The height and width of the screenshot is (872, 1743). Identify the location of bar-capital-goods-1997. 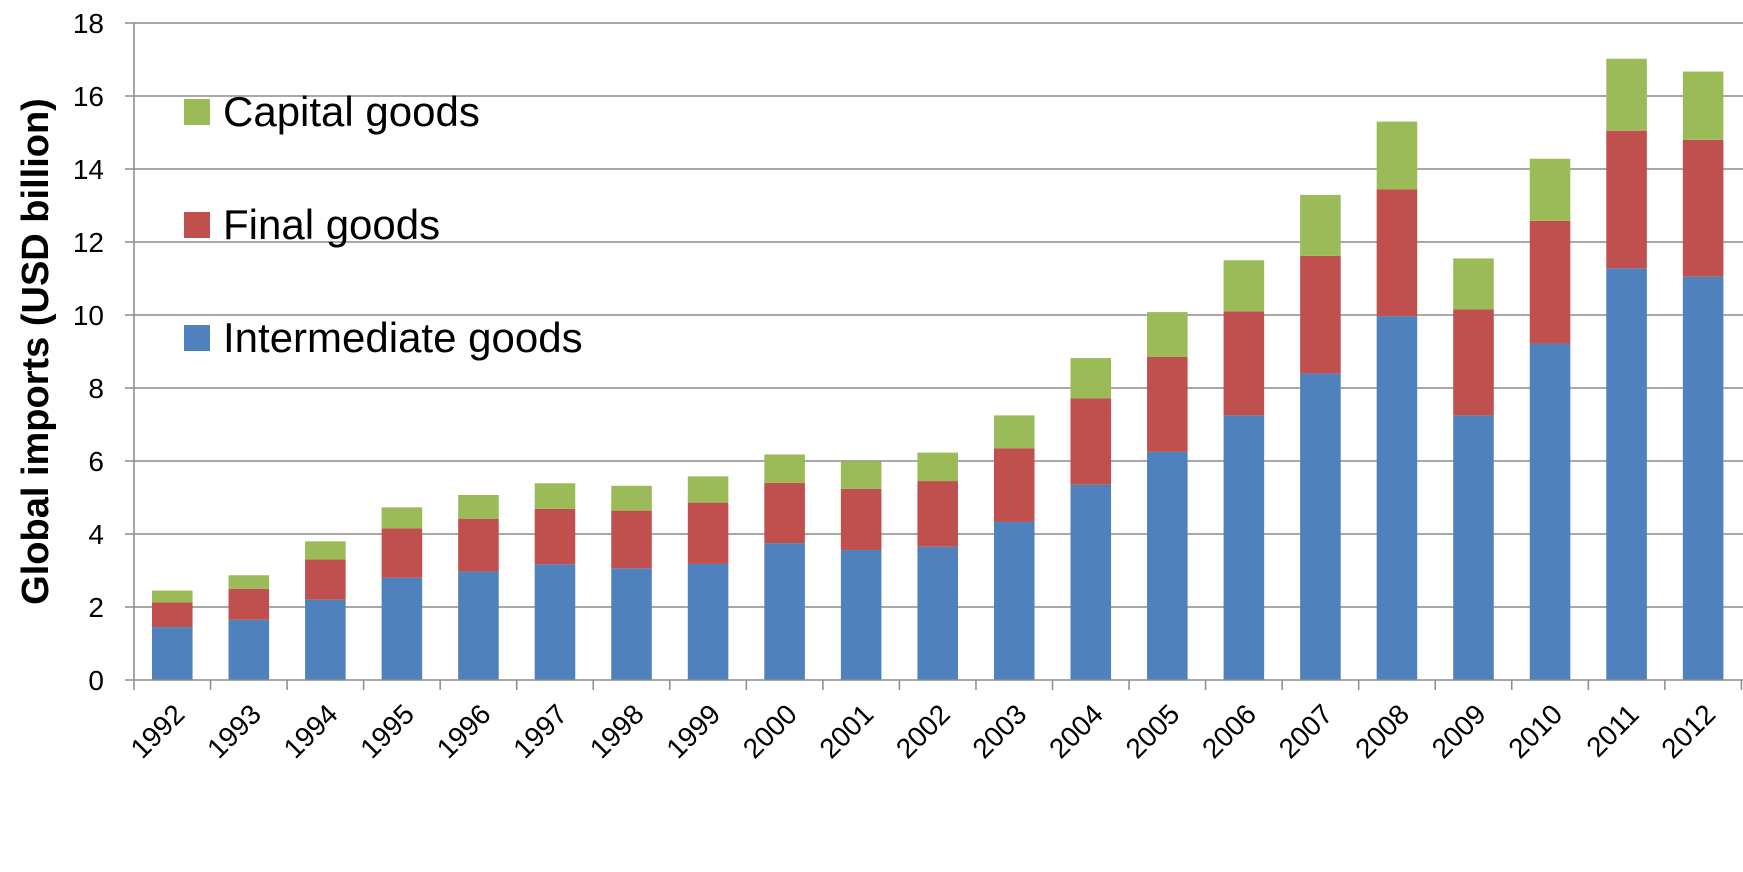
(555, 496).